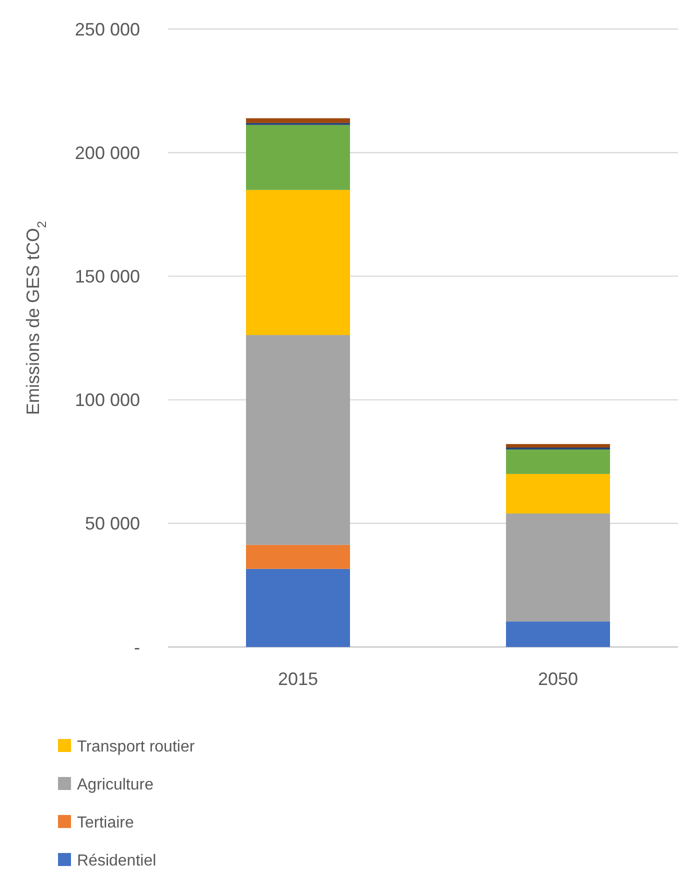  I want to click on y-tick-label: 50 000, so click(112, 524).